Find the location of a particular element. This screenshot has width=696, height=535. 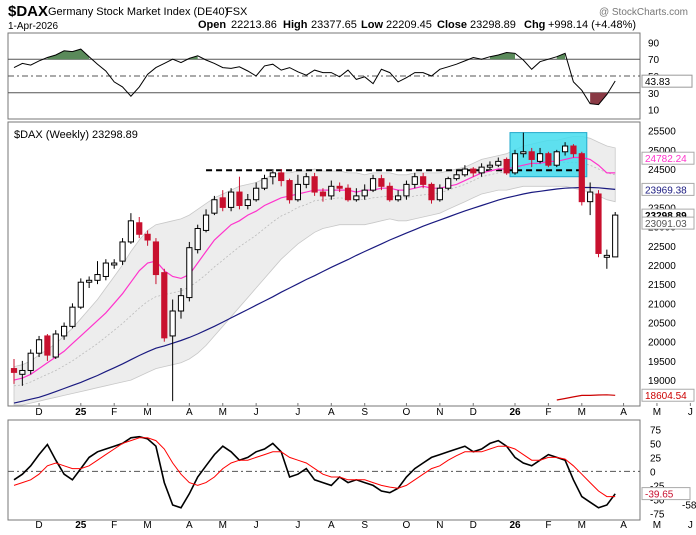

x-axis-label: 25 is located at coordinates (81, 412).